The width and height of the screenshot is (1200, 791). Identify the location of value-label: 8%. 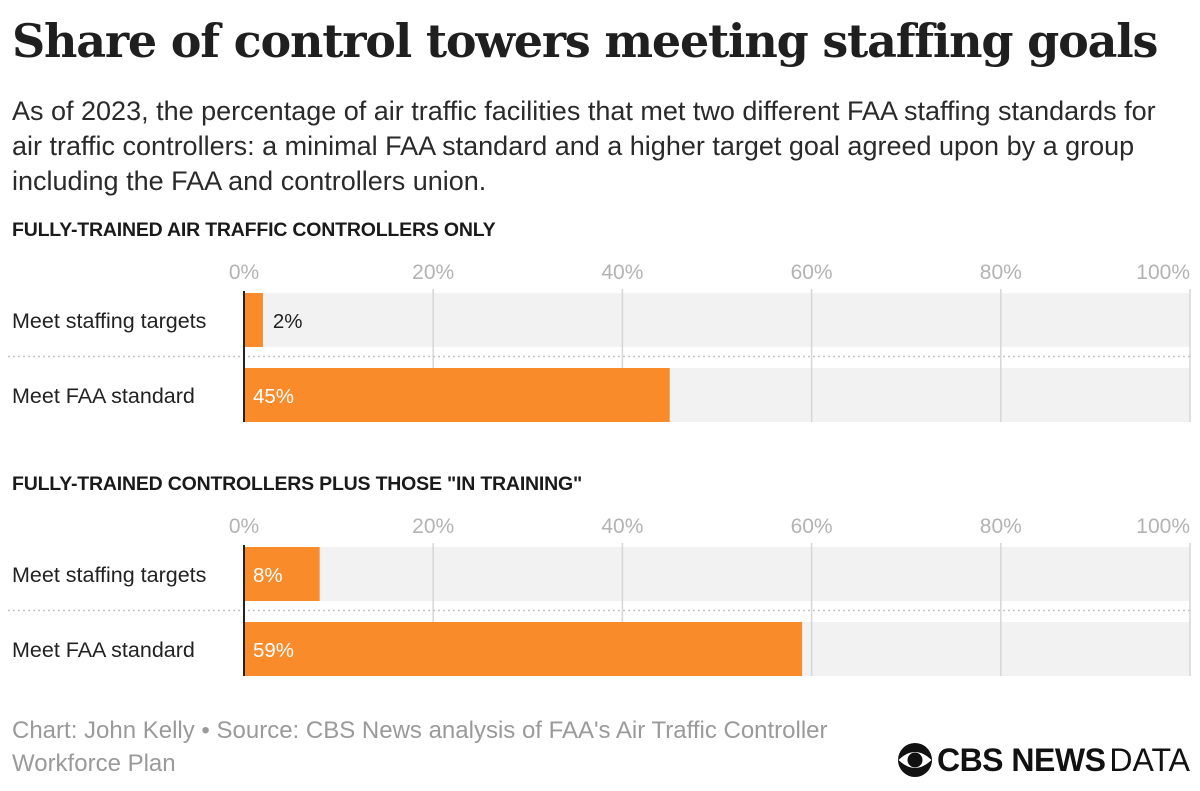
(268, 575).